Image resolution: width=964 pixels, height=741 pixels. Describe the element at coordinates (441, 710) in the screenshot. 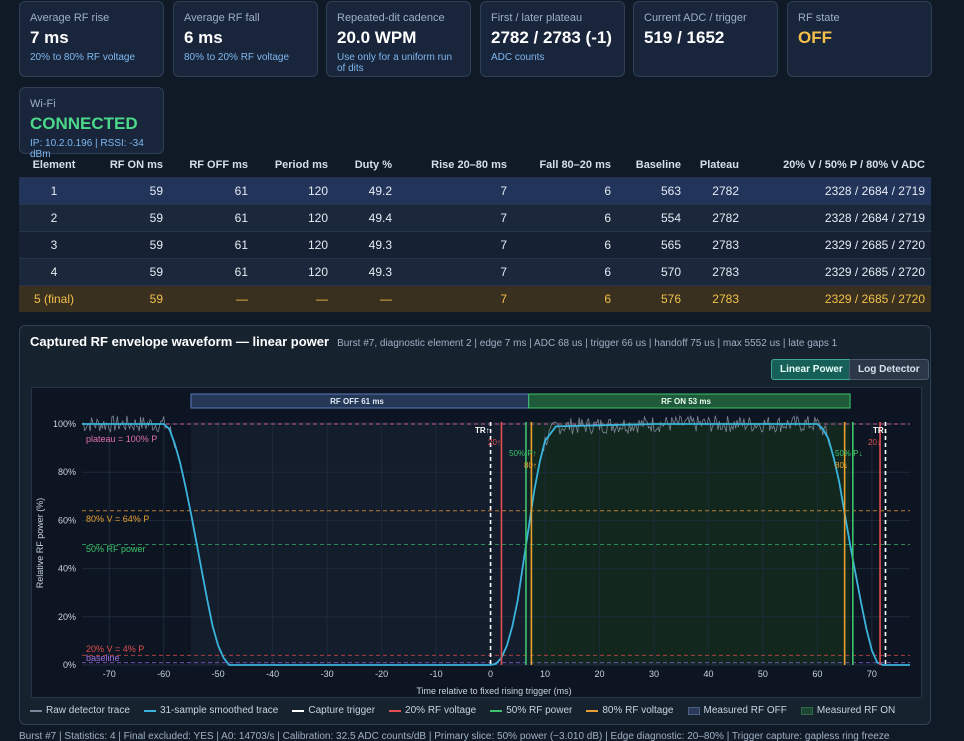

I see `legend-label: 20% RF voltage` at that location.